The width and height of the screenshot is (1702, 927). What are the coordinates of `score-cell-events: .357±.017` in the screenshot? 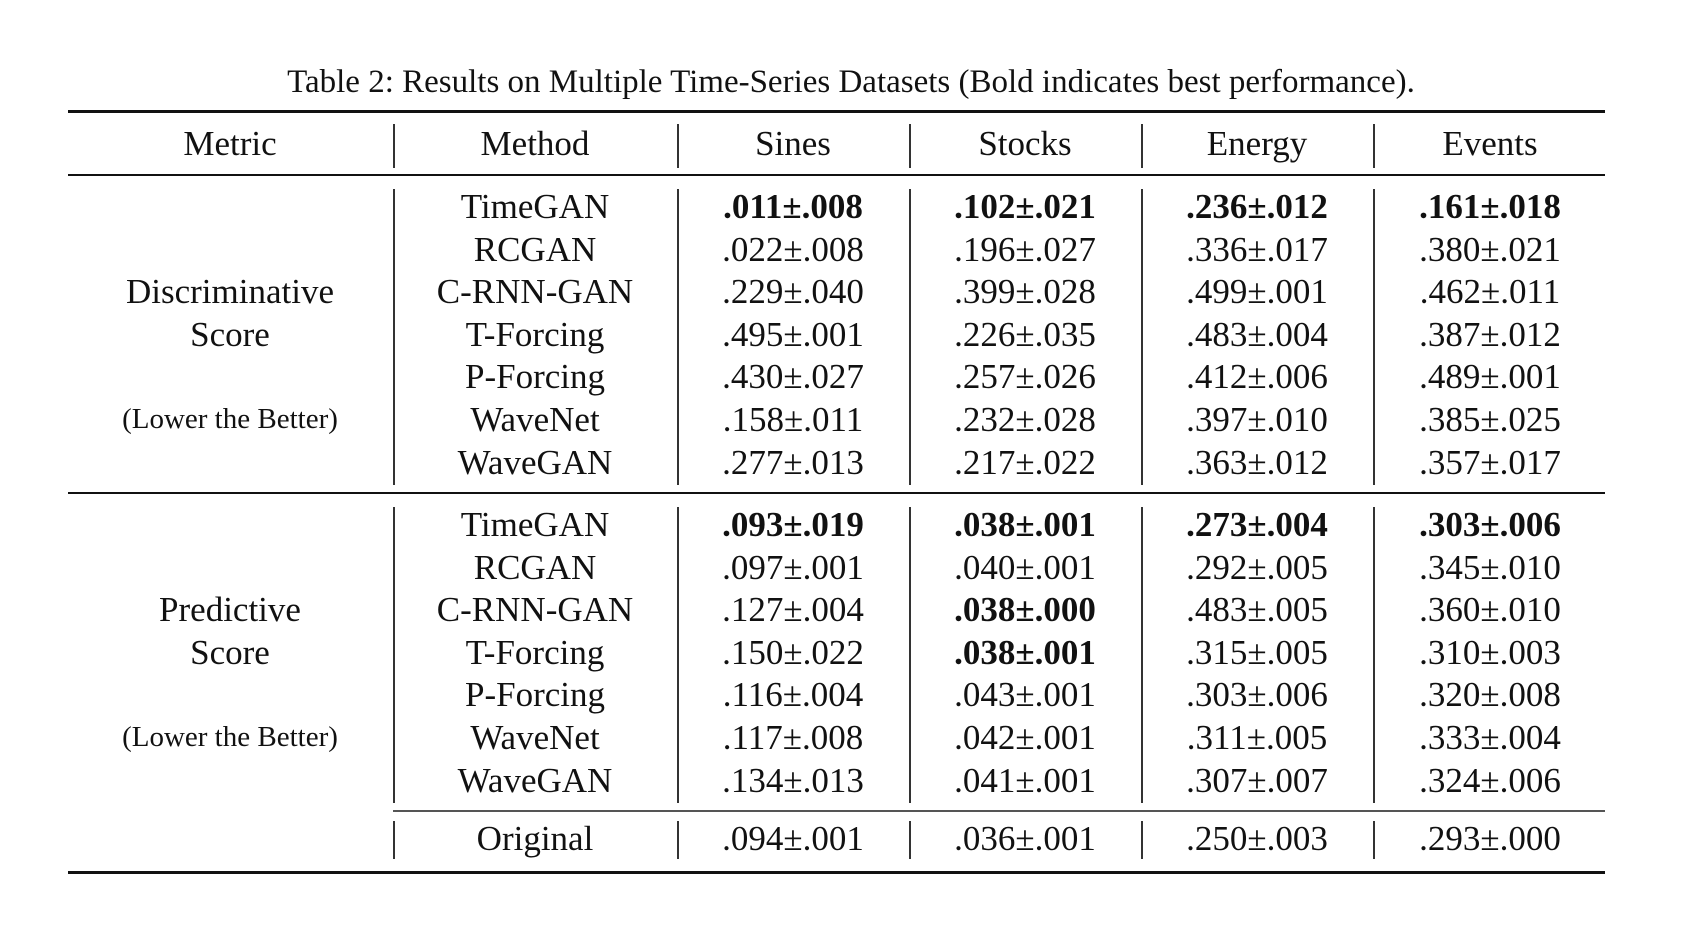 It's located at (1490, 462).